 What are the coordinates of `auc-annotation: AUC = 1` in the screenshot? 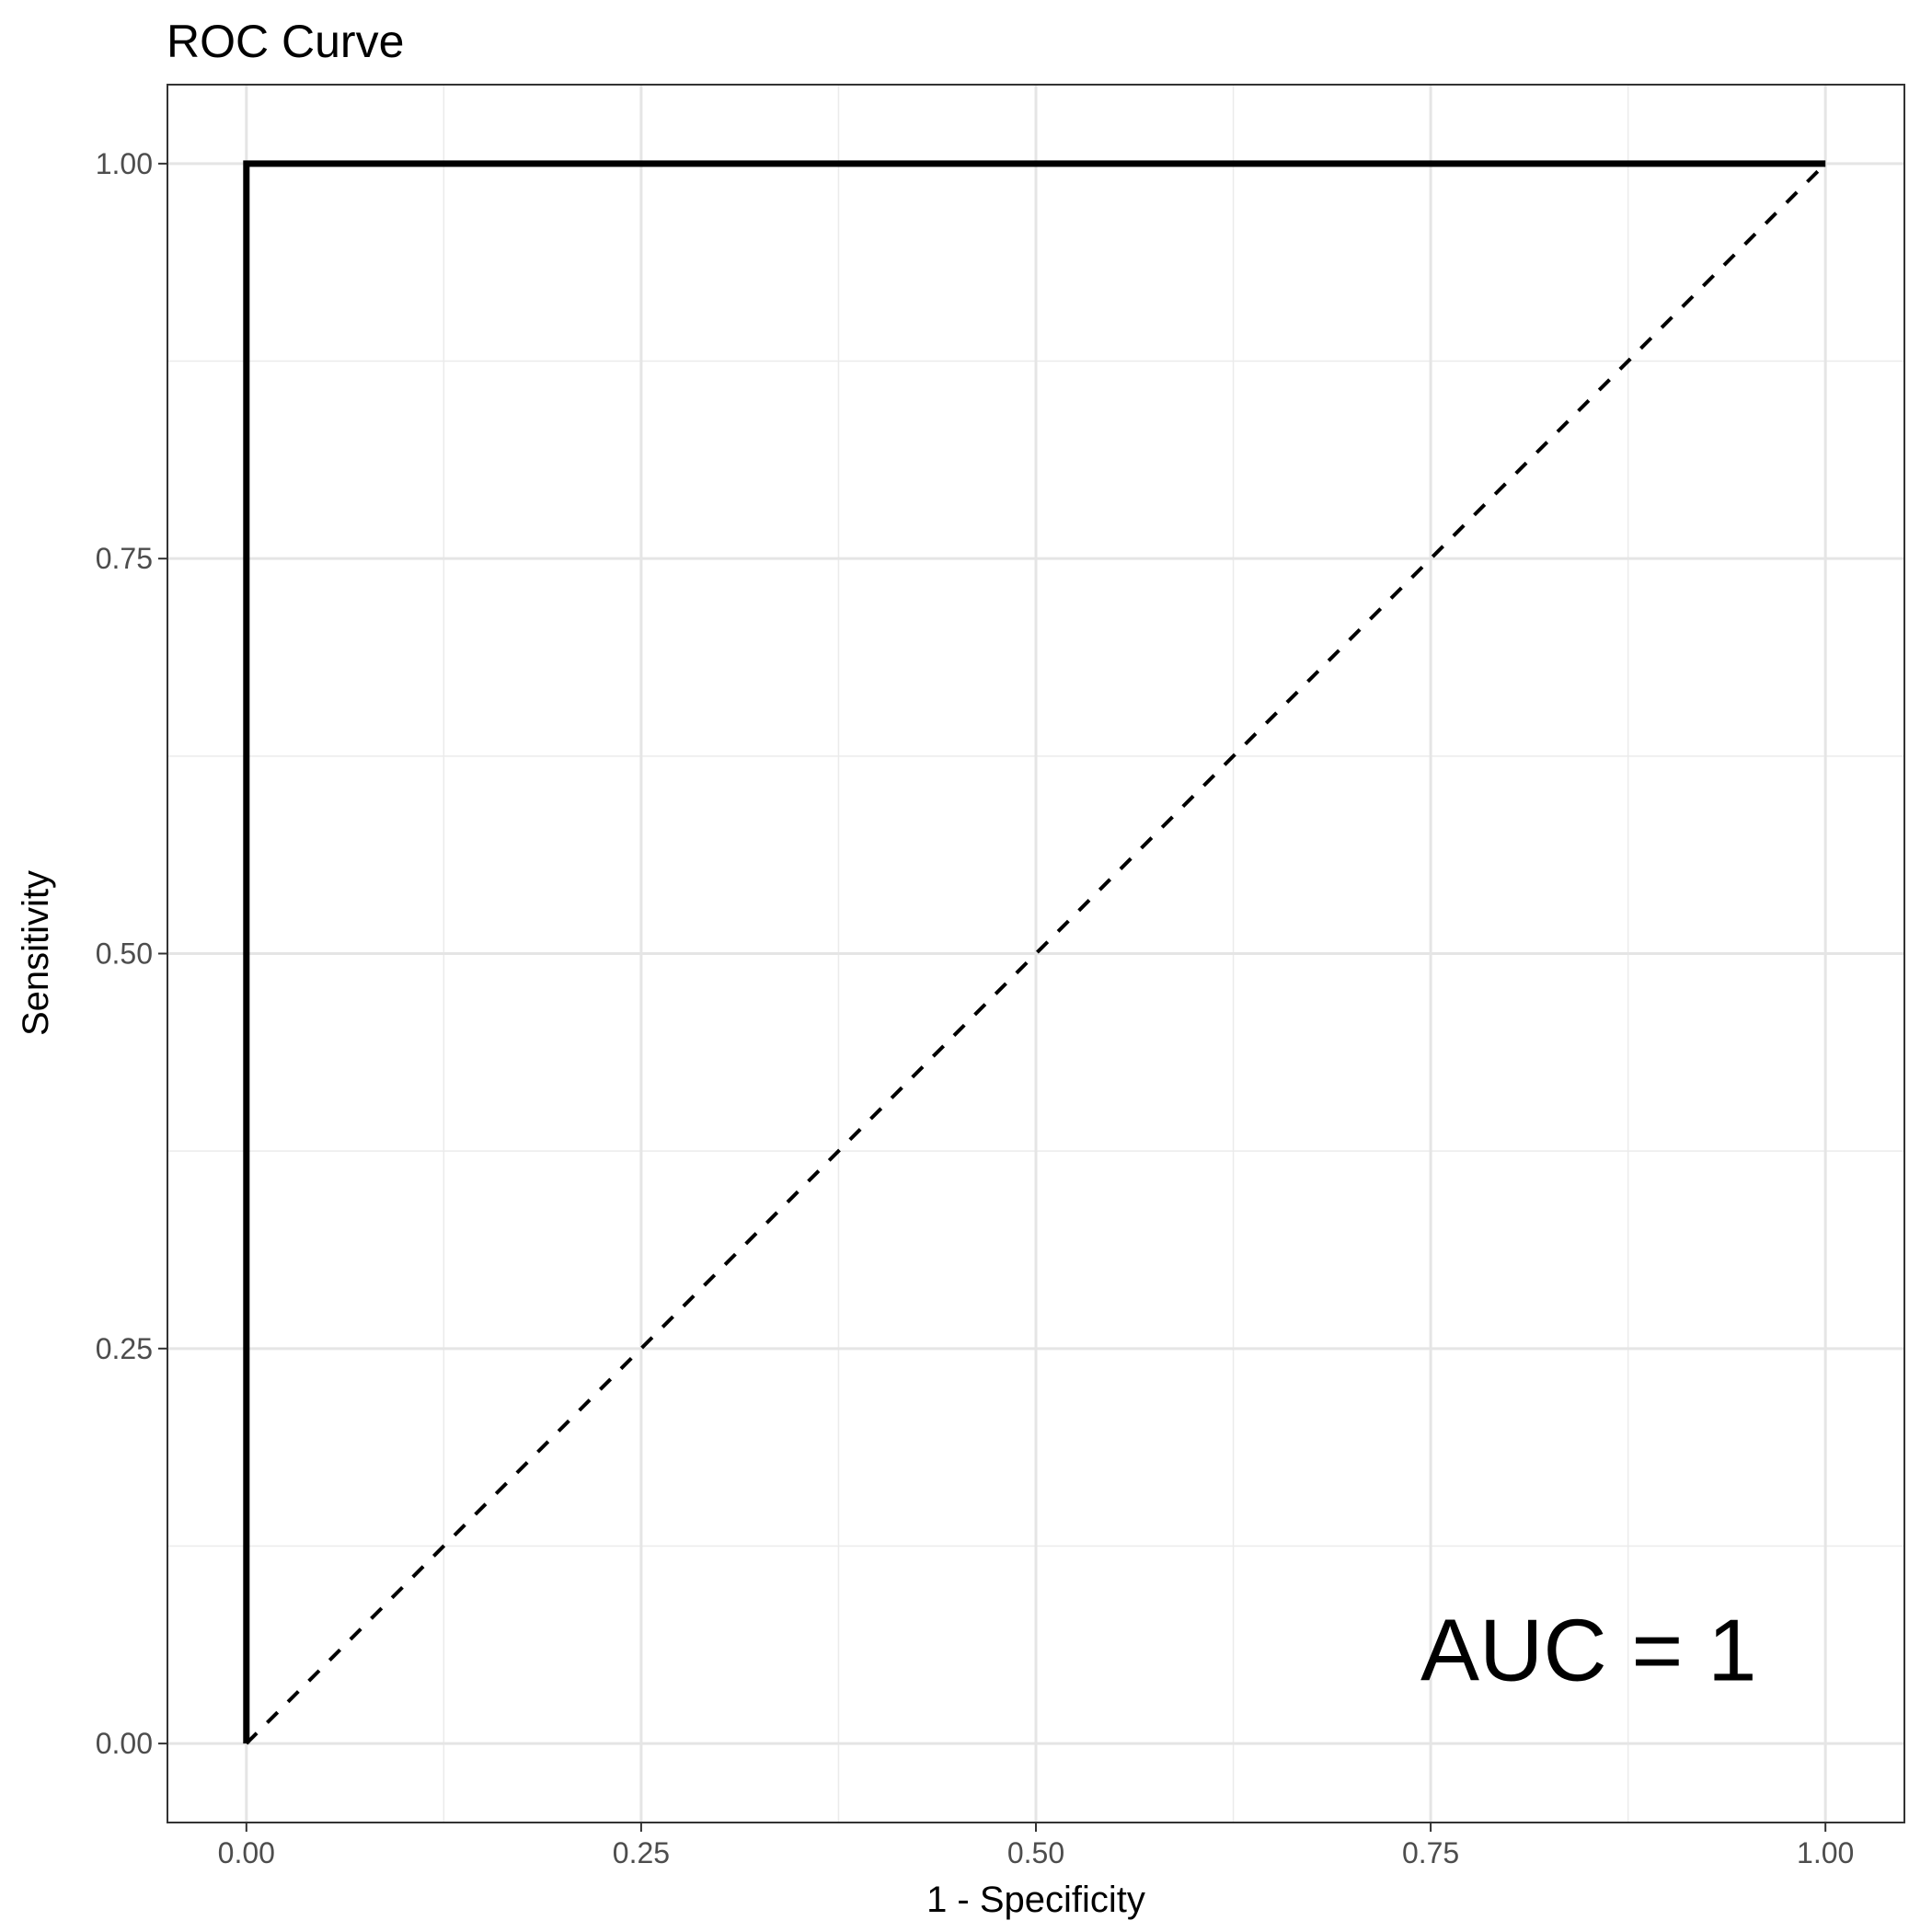 It's located at (1588, 1650).